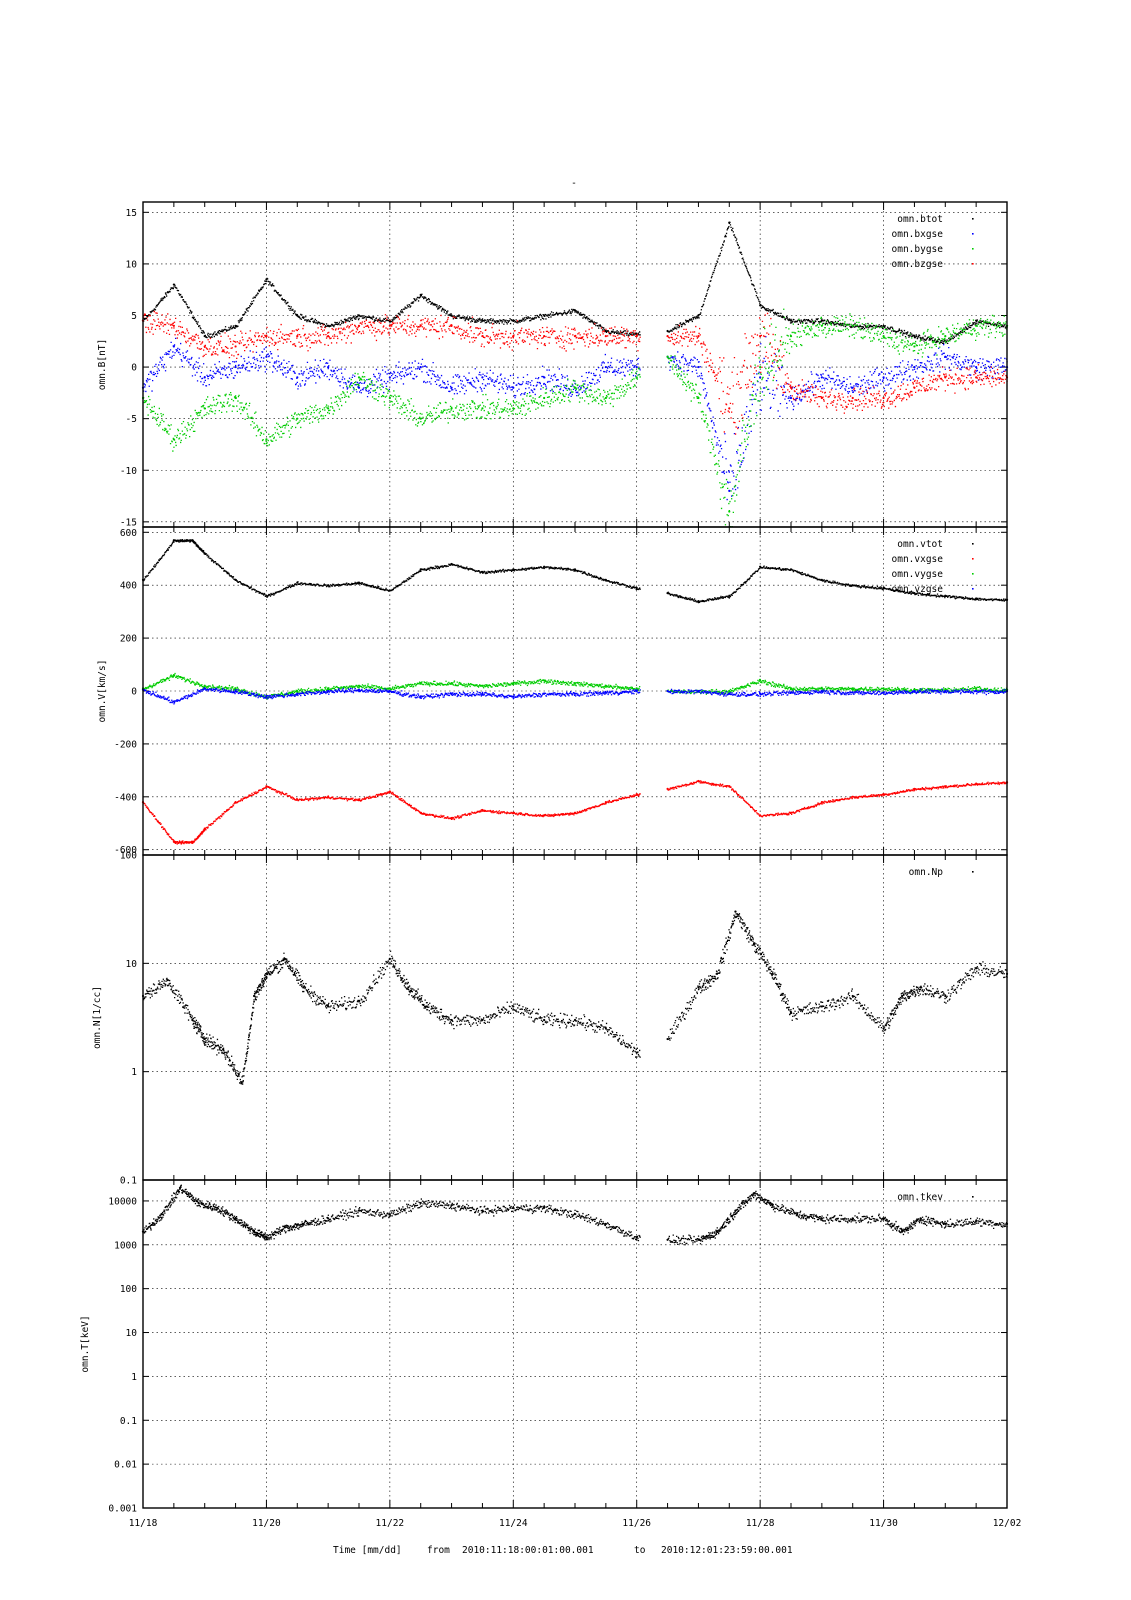  Describe the element at coordinates (920, 544) in the screenshot. I see `legend-label: omn.vtot` at that location.